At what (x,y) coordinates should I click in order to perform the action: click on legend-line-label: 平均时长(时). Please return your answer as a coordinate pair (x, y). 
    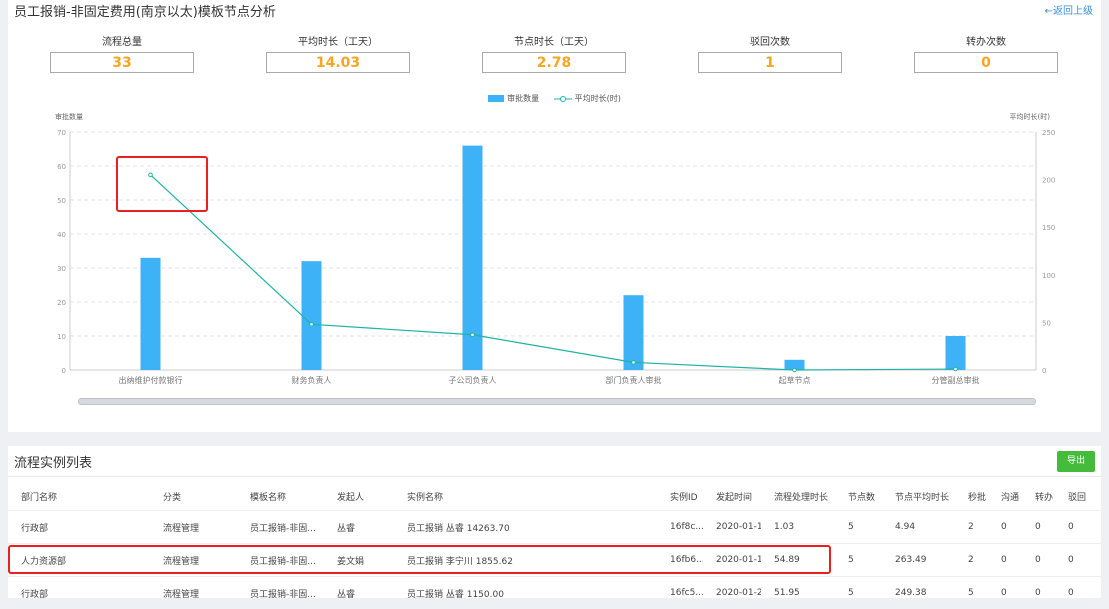
    Looking at the image, I should click on (598, 98).